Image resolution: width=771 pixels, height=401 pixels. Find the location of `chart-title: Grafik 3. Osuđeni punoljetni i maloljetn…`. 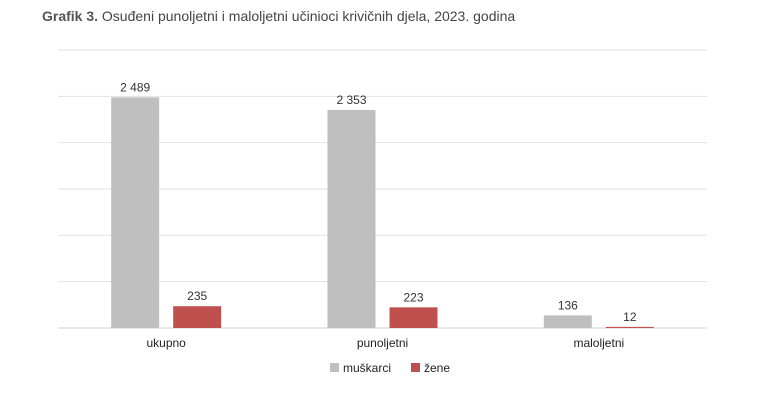

chart-title: Grafik 3. Osuđeni punoljetni i maloljetn… is located at coordinates (278, 16).